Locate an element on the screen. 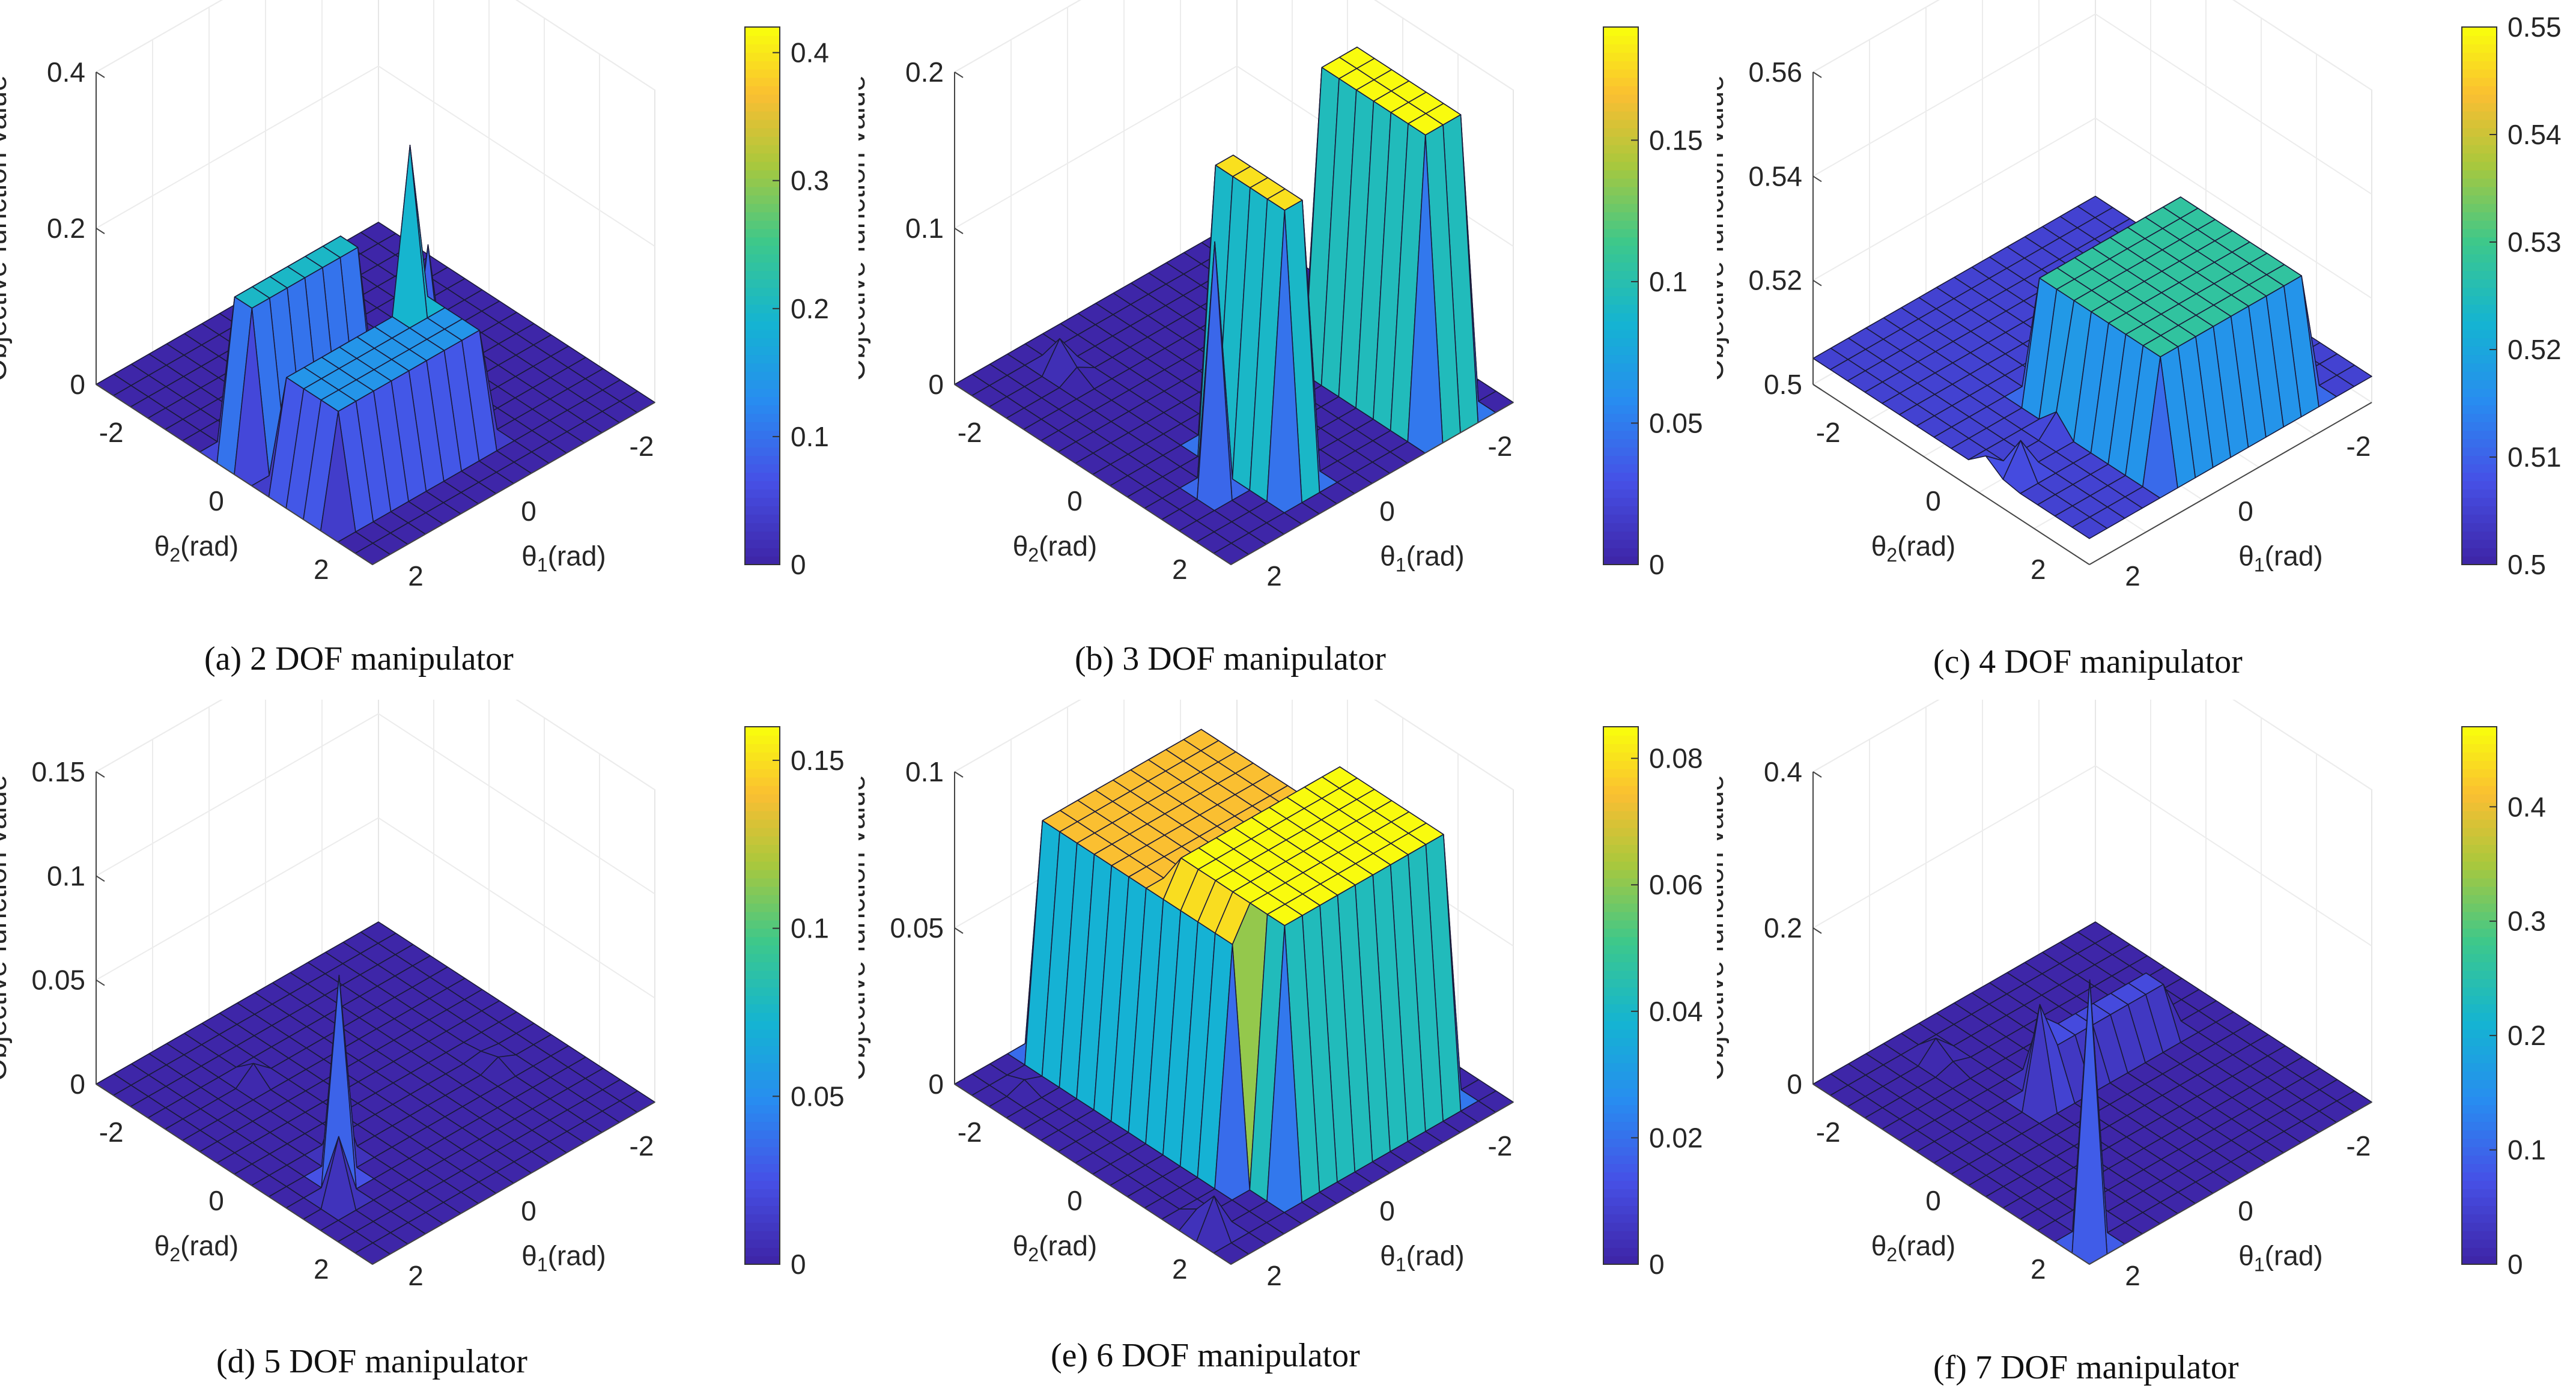 The height and width of the screenshot is (1400, 2576). z-tick-mark-e is located at coordinates (959, 930).